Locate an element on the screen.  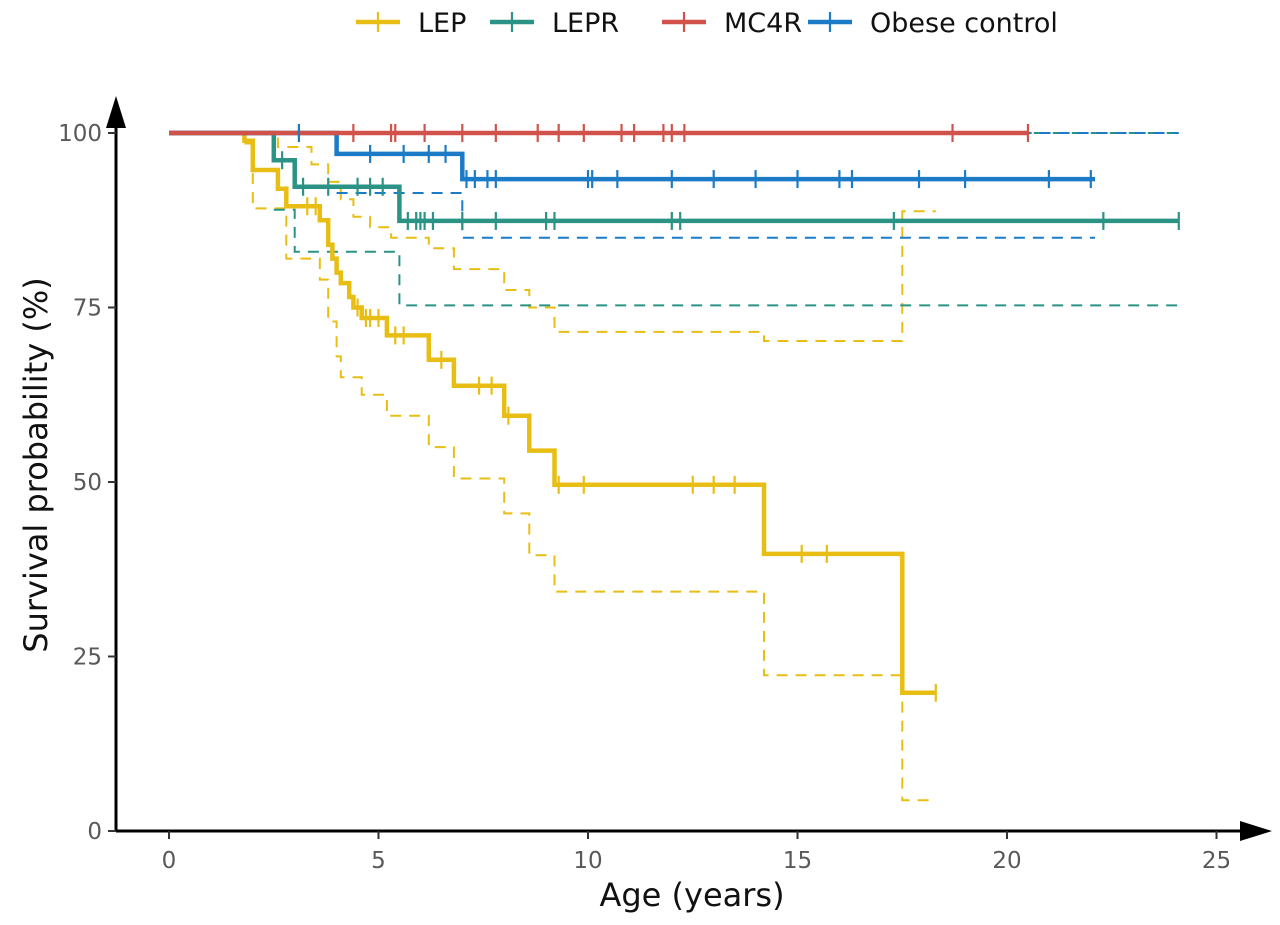
x-axis-arrow is located at coordinates (1256, 831).